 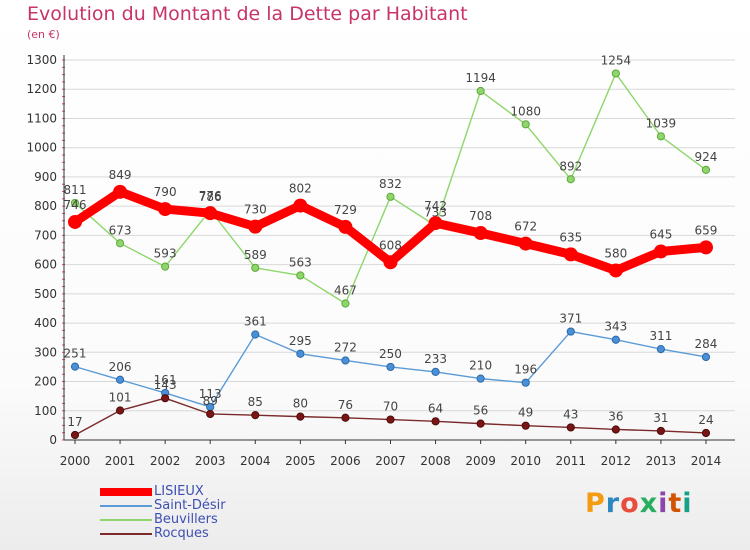 I want to click on data-label: 89, so click(x=210, y=401).